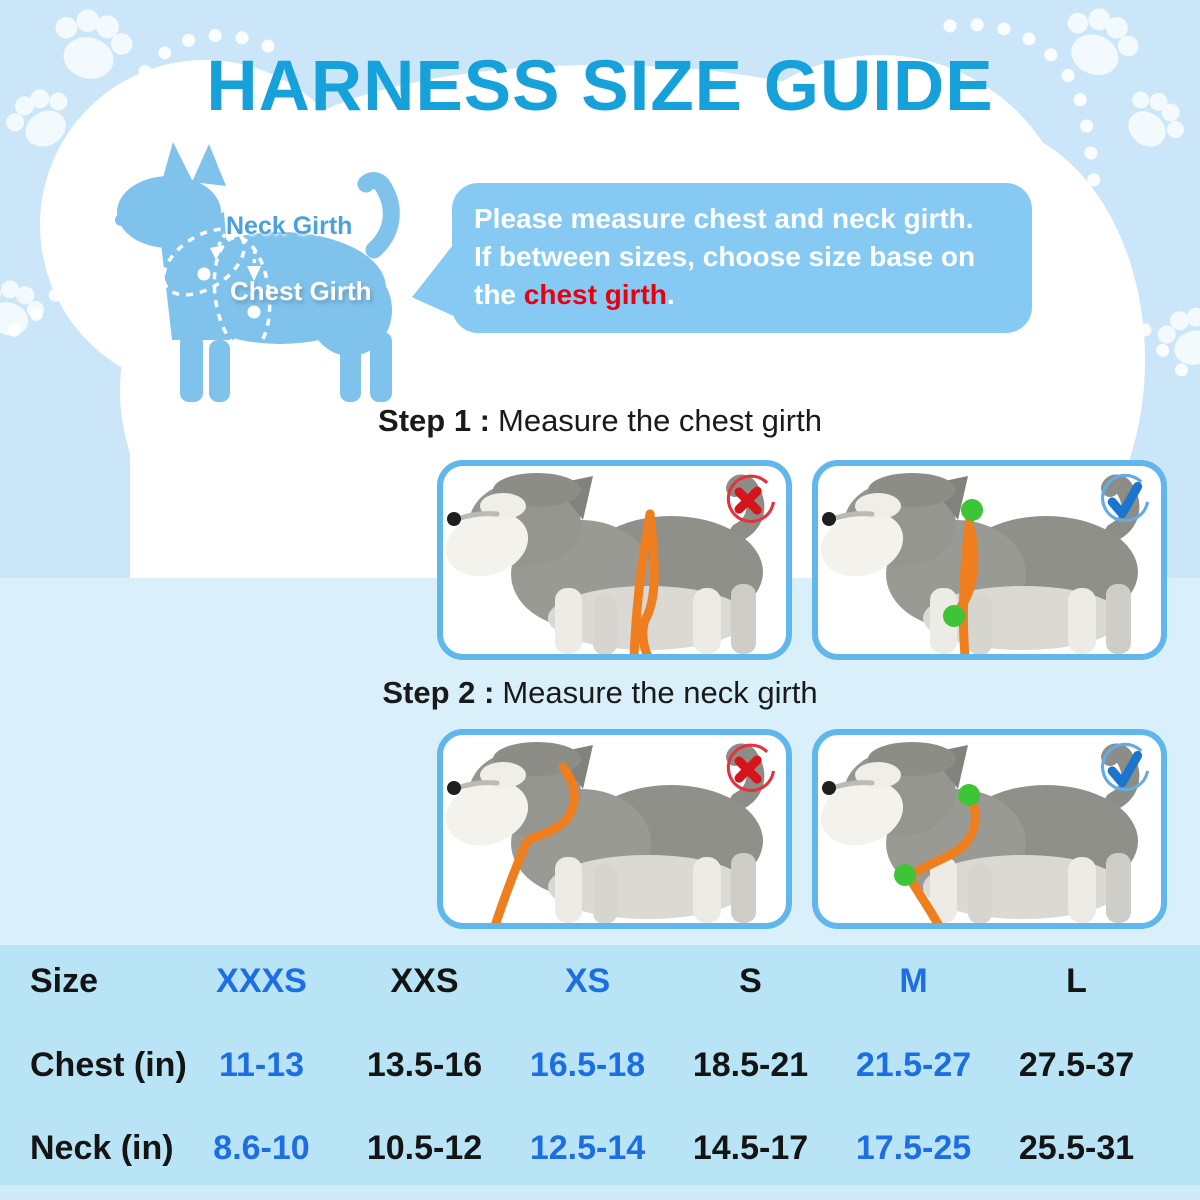 The width and height of the screenshot is (1200, 1200). I want to click on chest-m: 21.5-27, so click(913, 1065).